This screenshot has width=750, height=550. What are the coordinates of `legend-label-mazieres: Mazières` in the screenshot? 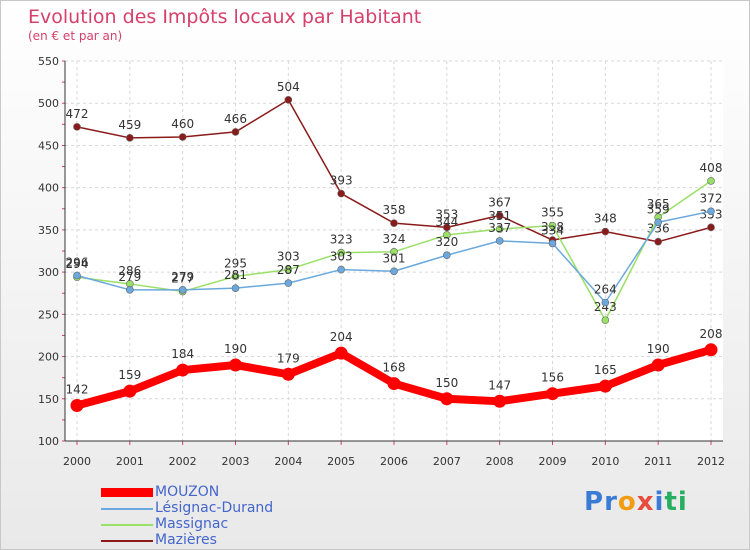 It's located at (186, 540).